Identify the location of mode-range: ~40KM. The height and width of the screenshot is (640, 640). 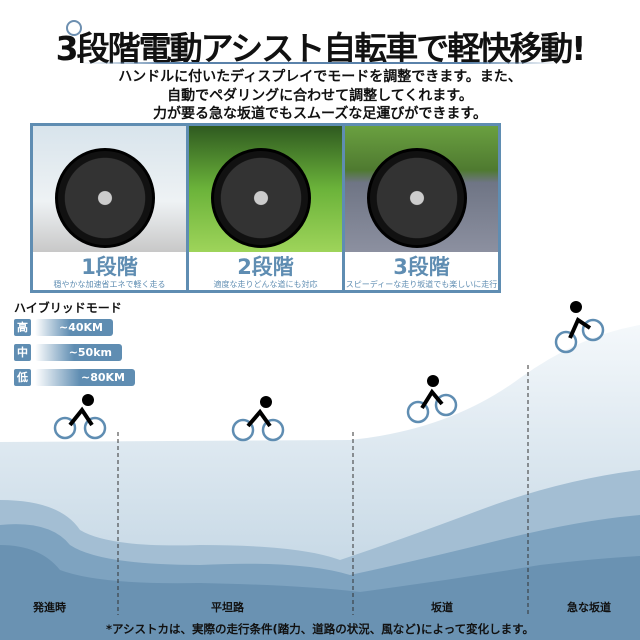
(74, 327).